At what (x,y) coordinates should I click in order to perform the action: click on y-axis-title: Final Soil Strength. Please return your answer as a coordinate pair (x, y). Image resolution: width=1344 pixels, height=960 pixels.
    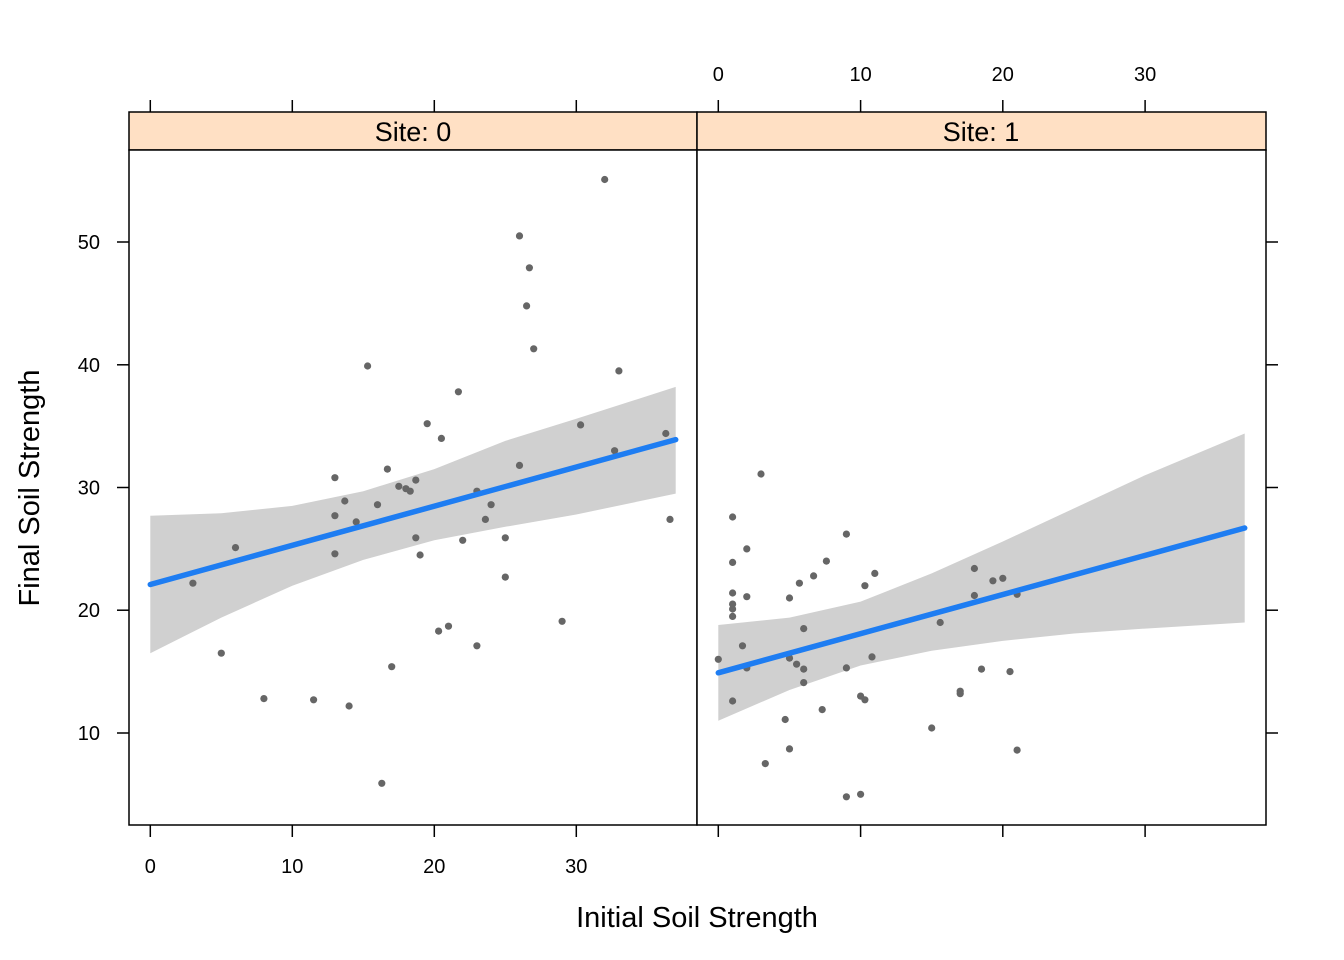
    Looking at the image, I should click on (30, 488).